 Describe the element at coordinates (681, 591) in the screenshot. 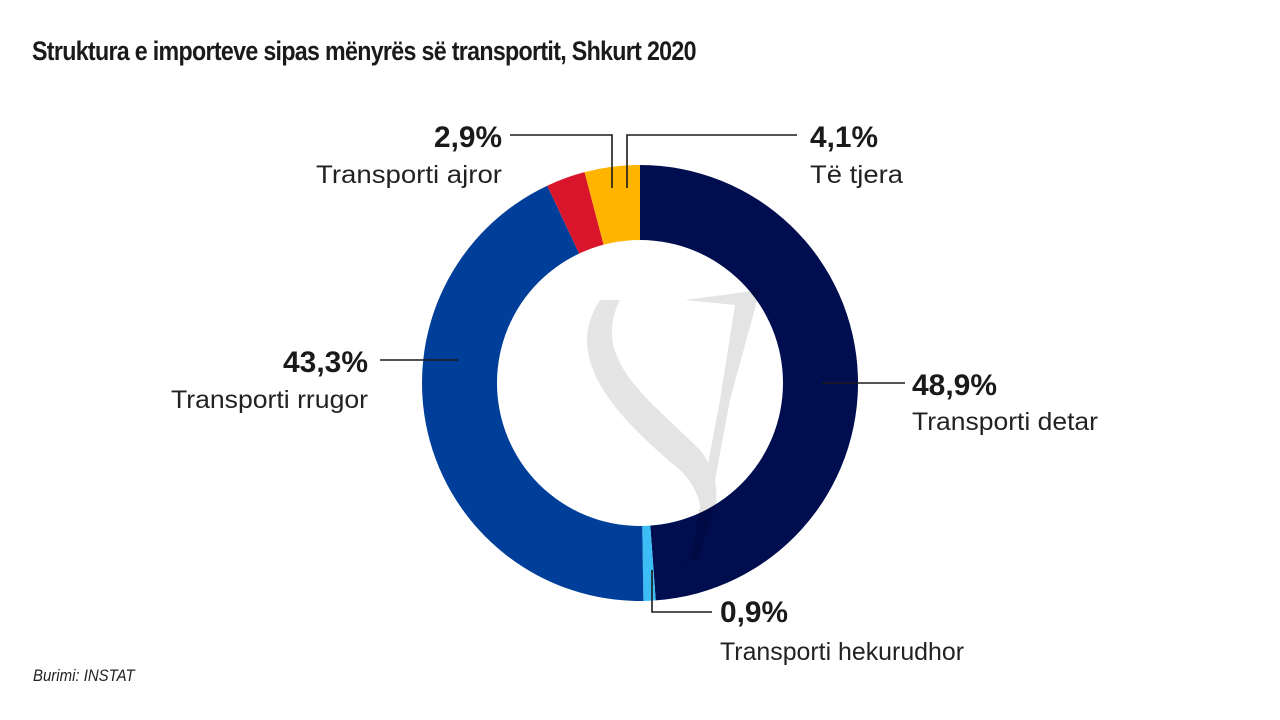

I see `leader-line-hekurudhor` at that location.